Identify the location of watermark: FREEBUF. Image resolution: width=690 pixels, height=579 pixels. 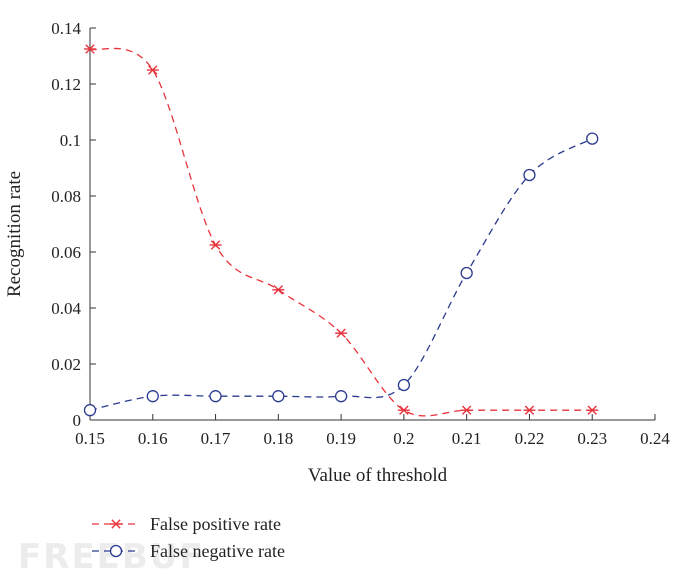
(111, 557).